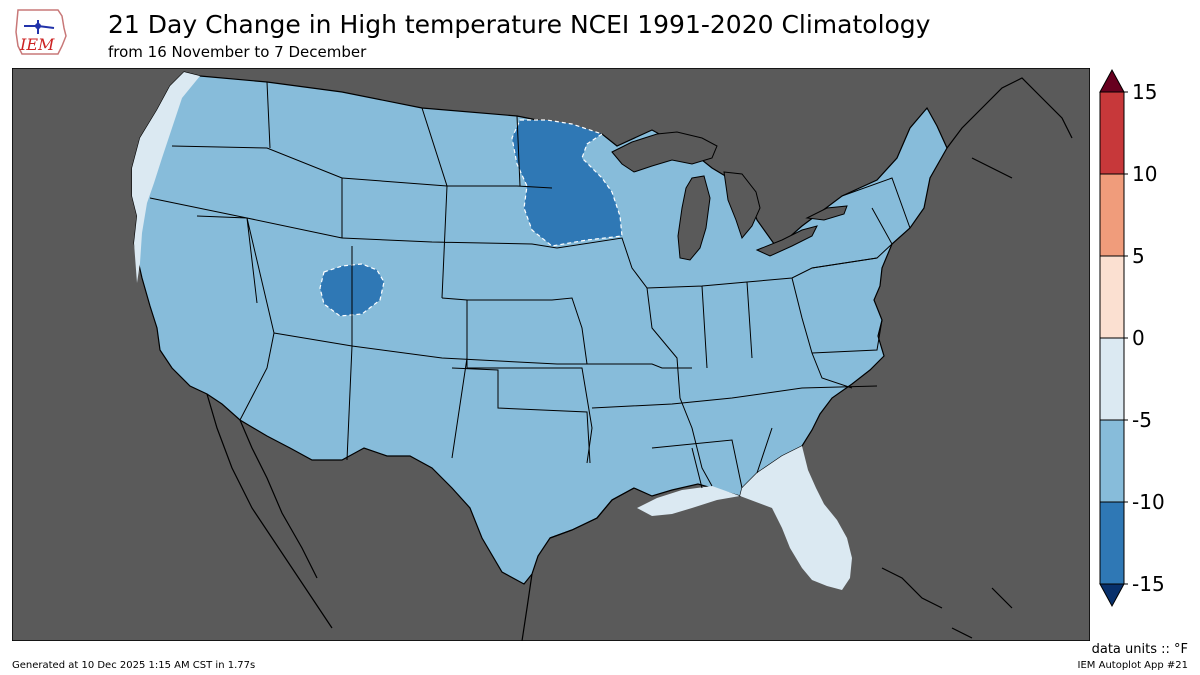 The height and width of the screenshot is (675, 1200). Describe the element at coordinates (567, 183) in the screenshot. I see `minnesota-cold-region` at that location.